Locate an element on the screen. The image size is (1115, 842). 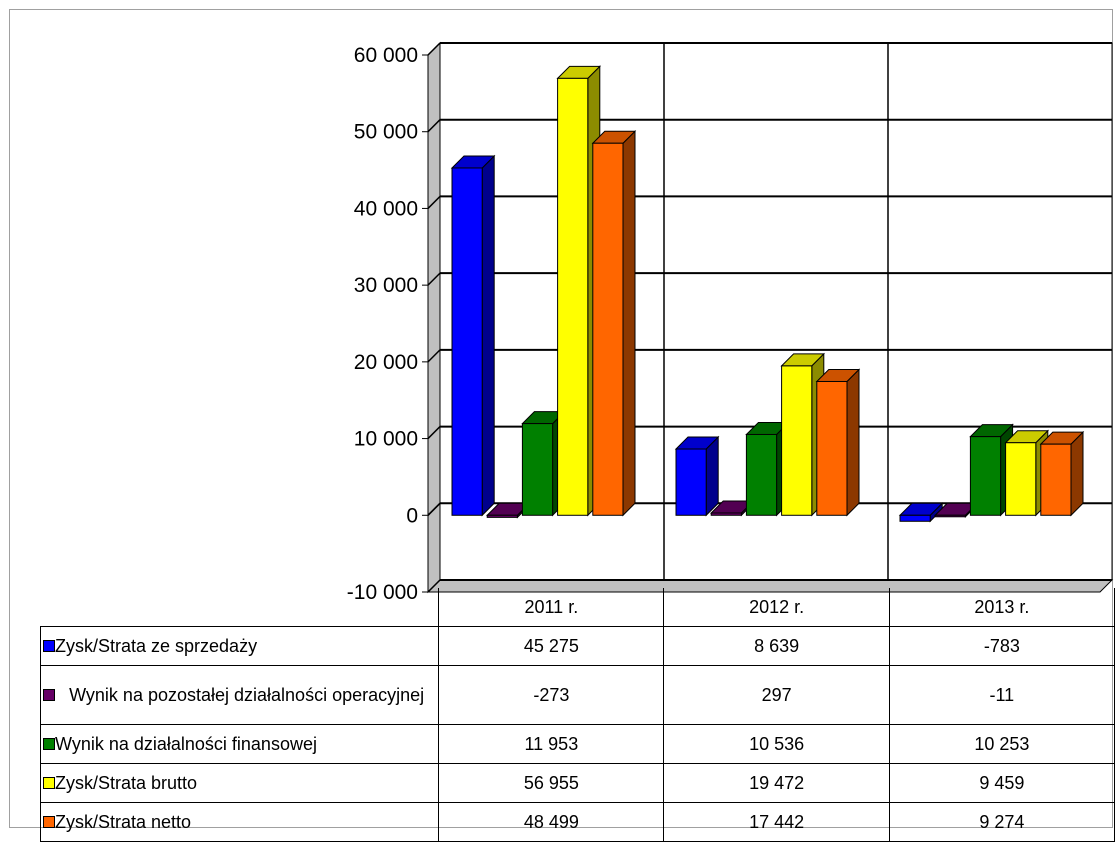
series-label: Wynik na działalności finansowej is located at coordinates (186, 744).